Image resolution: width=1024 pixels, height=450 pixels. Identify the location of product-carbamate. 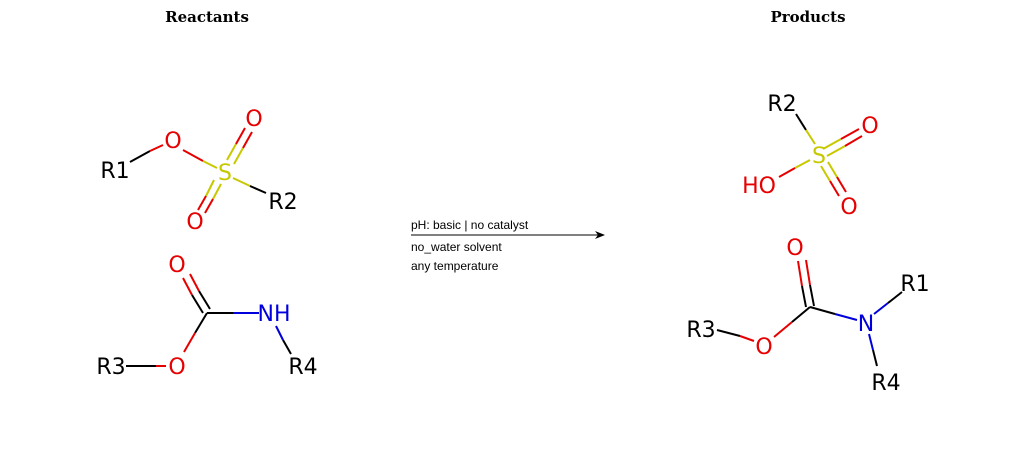
(809, 313).